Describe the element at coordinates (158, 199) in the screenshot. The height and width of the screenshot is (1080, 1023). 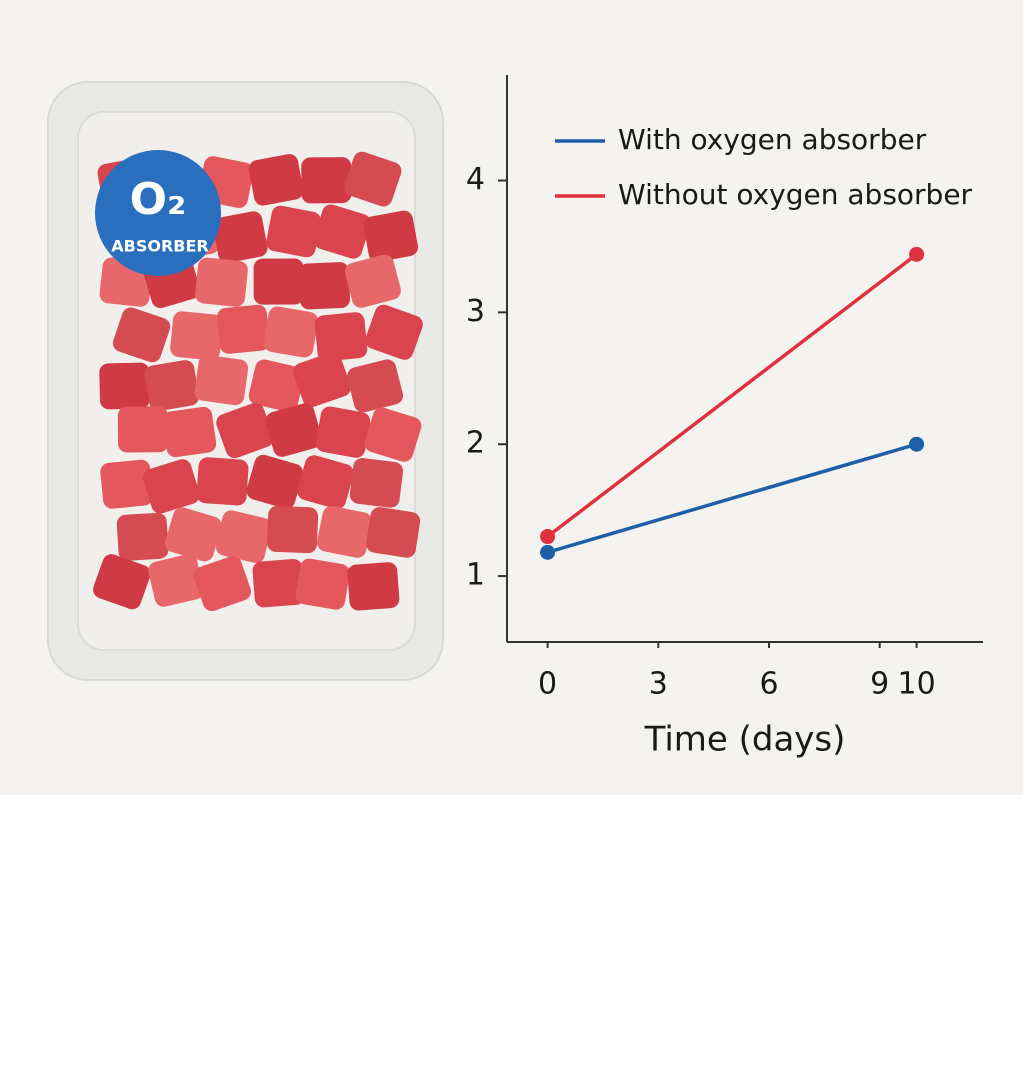
I see `badge-title: O₂` at that location.